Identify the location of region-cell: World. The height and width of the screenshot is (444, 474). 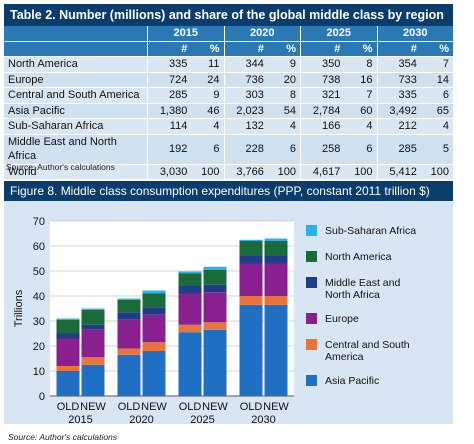
(76, 172).